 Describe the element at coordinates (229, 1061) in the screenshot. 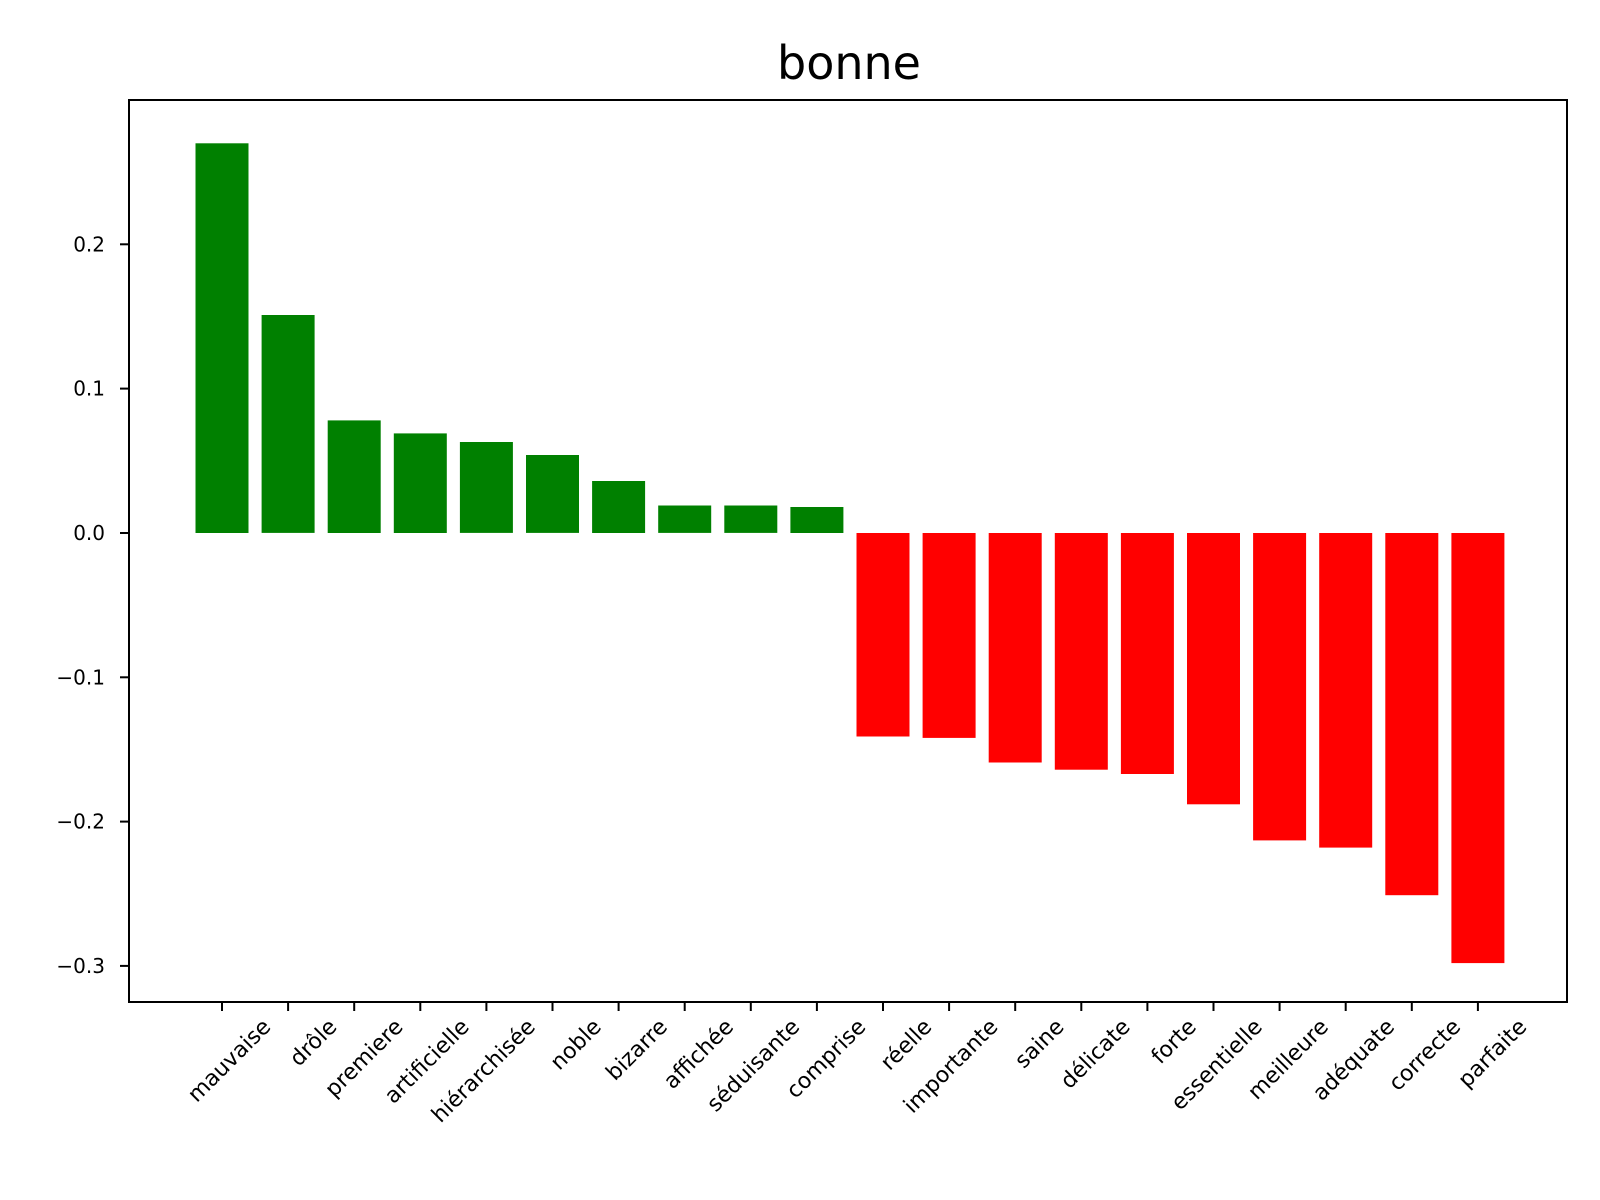

I see `x-tick-label-0: mauvaise` at that location.